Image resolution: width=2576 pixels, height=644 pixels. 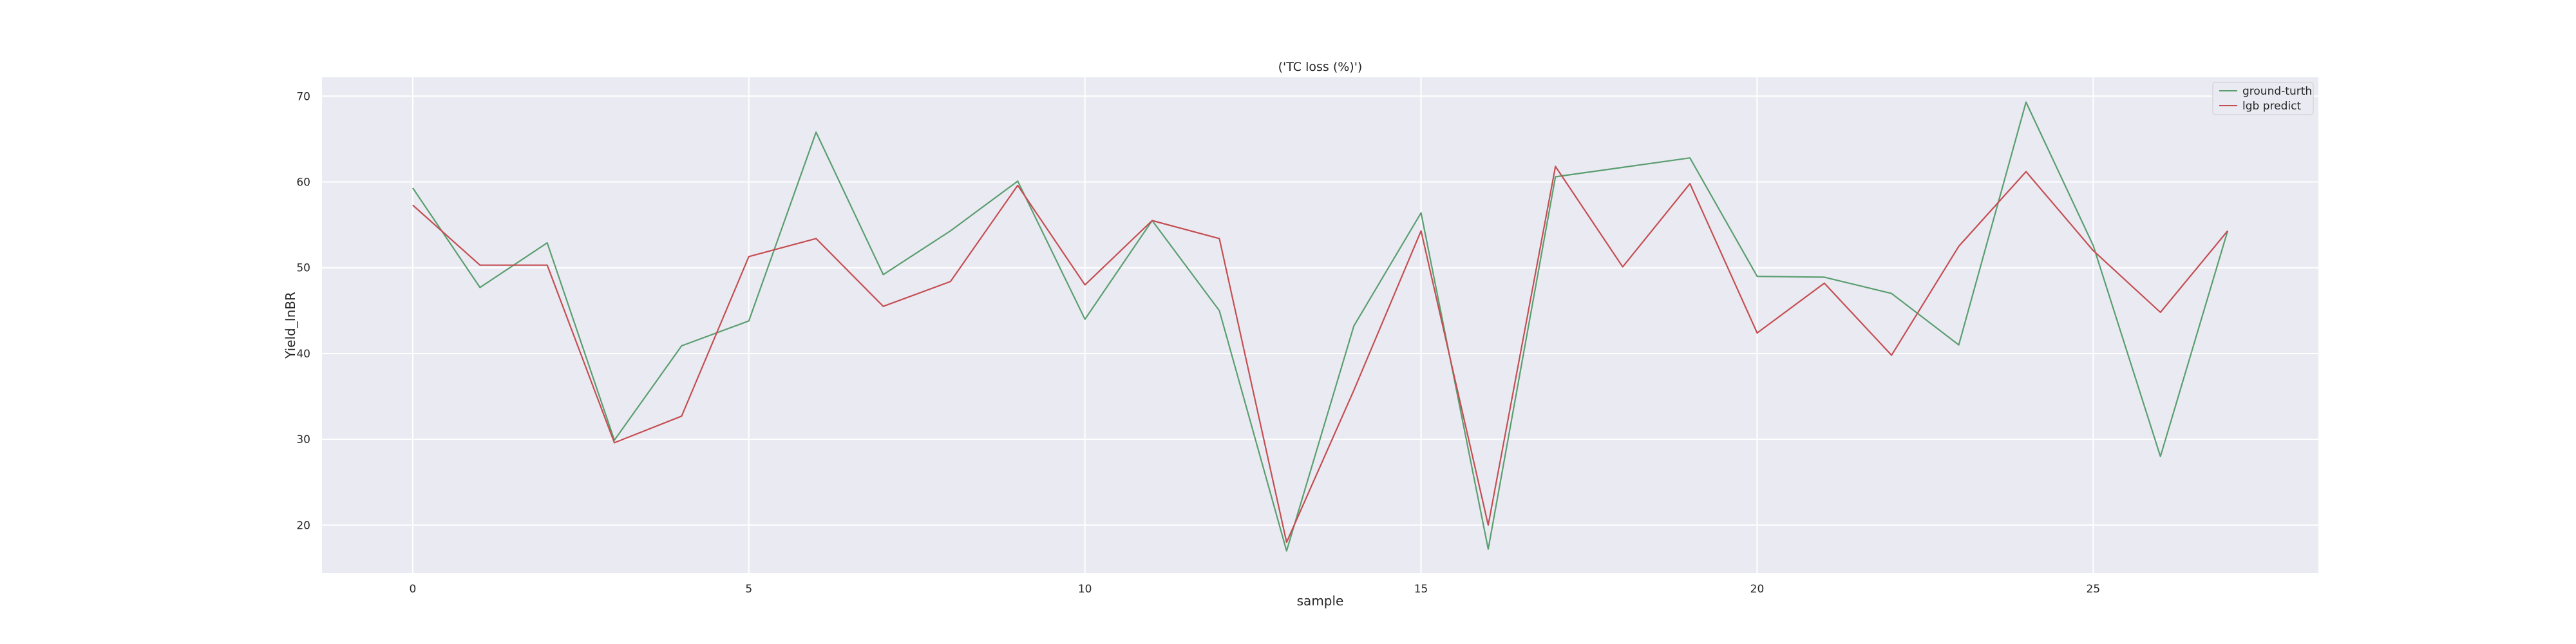 What do you see at coordinates (1320, 67) in the screenshot?
I see `chart-title: ('TC loss (%)')` at bounding box center [1320, 67].